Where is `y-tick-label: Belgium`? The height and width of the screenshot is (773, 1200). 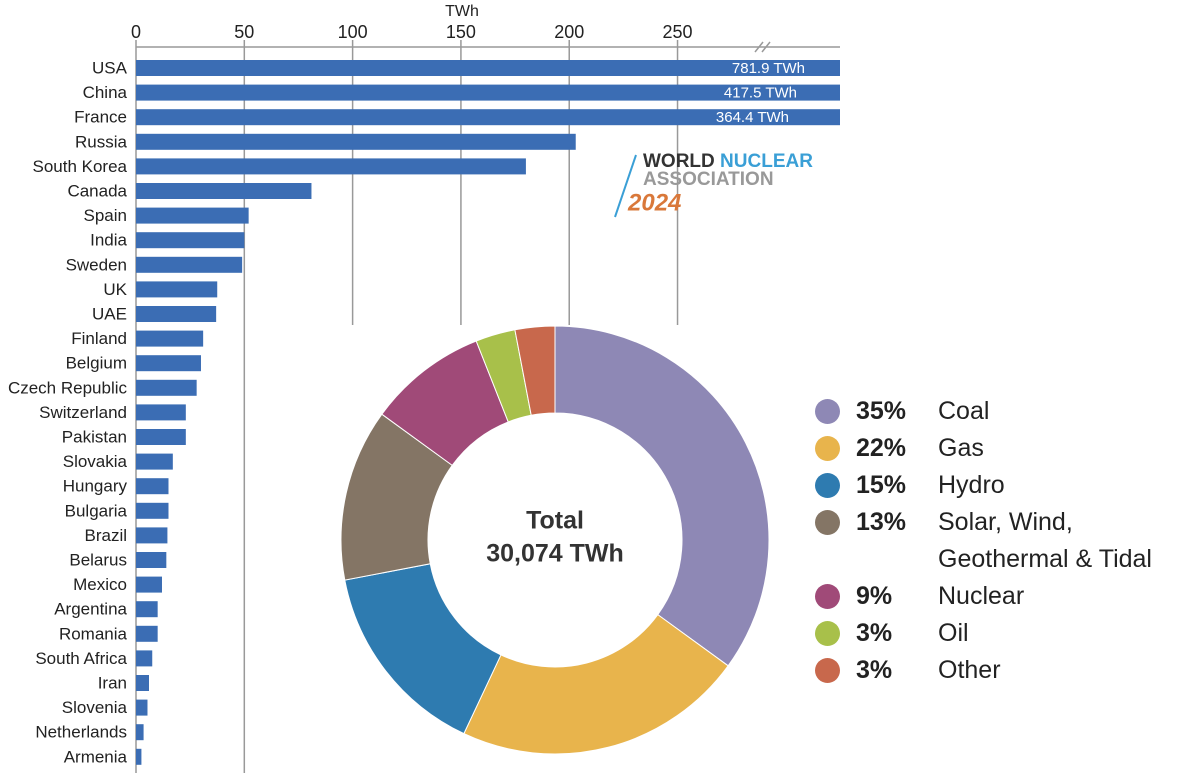
y-tick-label: Belgium is located at coordinates (96, 363).